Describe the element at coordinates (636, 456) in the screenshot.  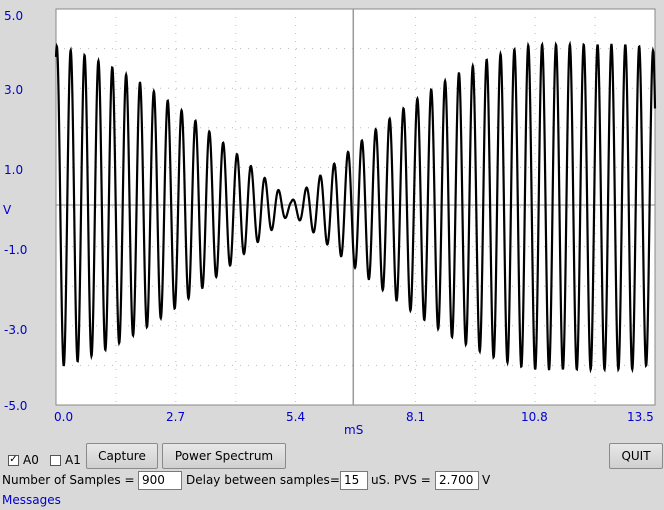
I see `quit-button: QUIT` at that location.